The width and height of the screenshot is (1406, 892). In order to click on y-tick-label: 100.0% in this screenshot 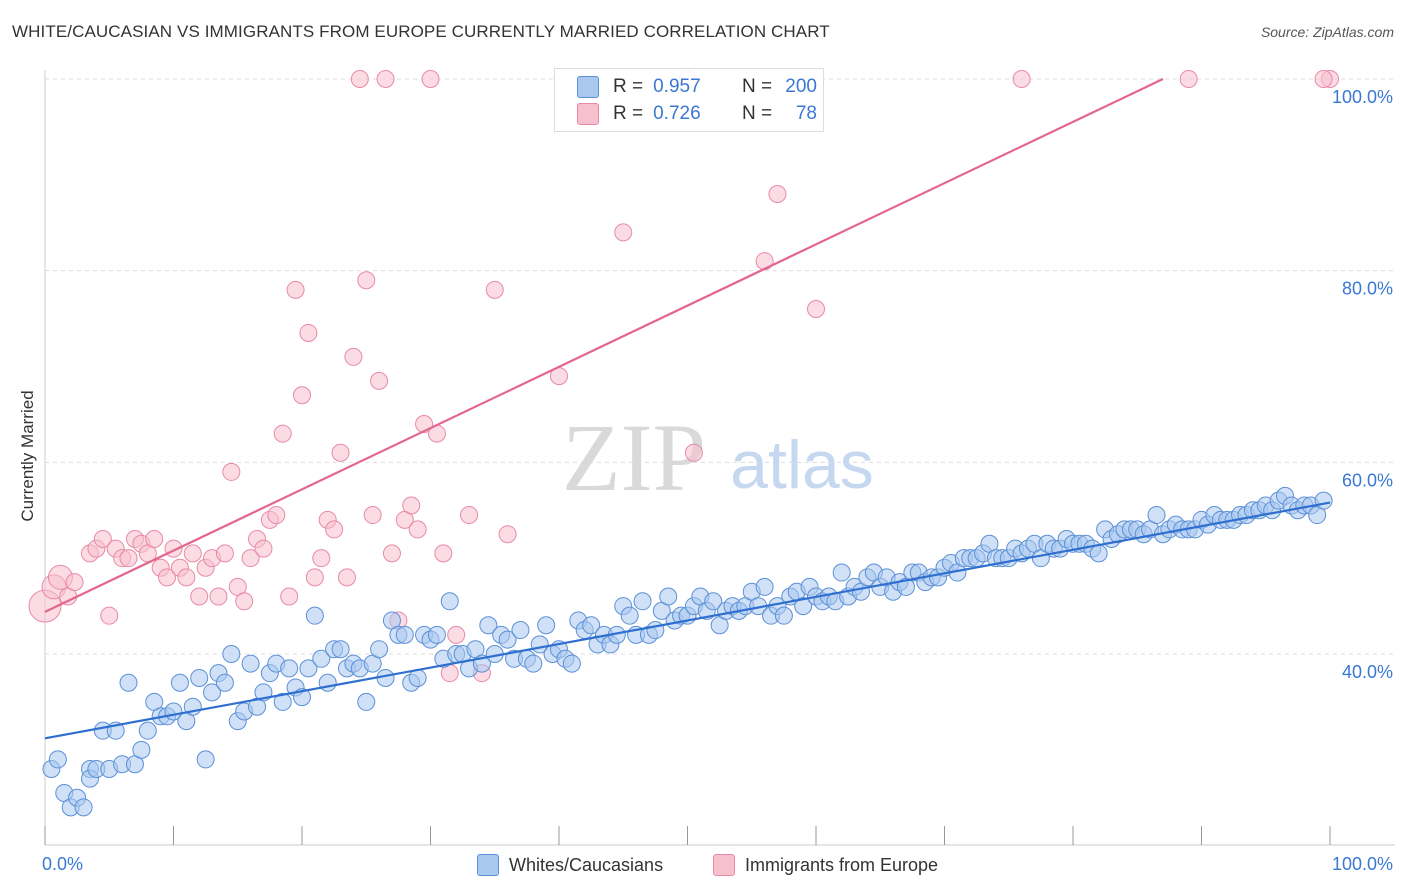, I will do `click(1362, 97)`.